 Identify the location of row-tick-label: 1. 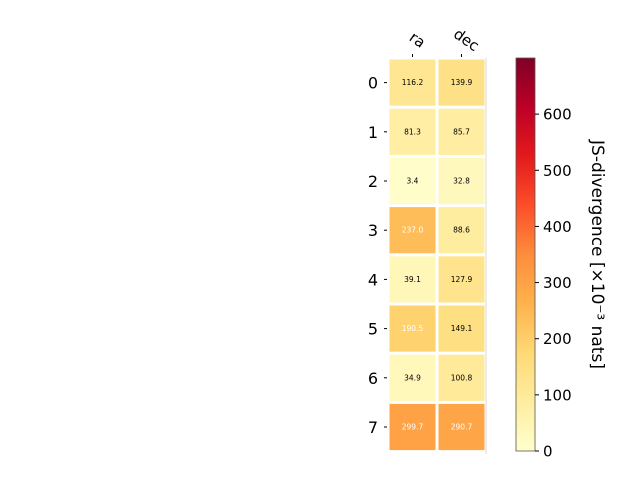
(373, 132).